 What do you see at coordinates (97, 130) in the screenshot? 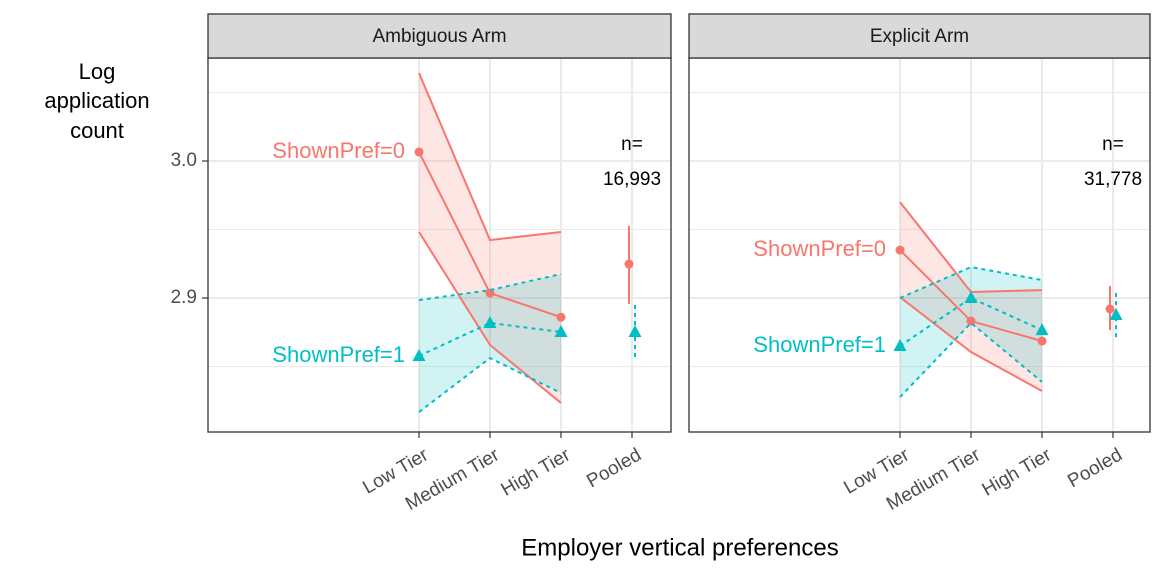
I see `y-axis-title: count` at bounding box center [97, 130].